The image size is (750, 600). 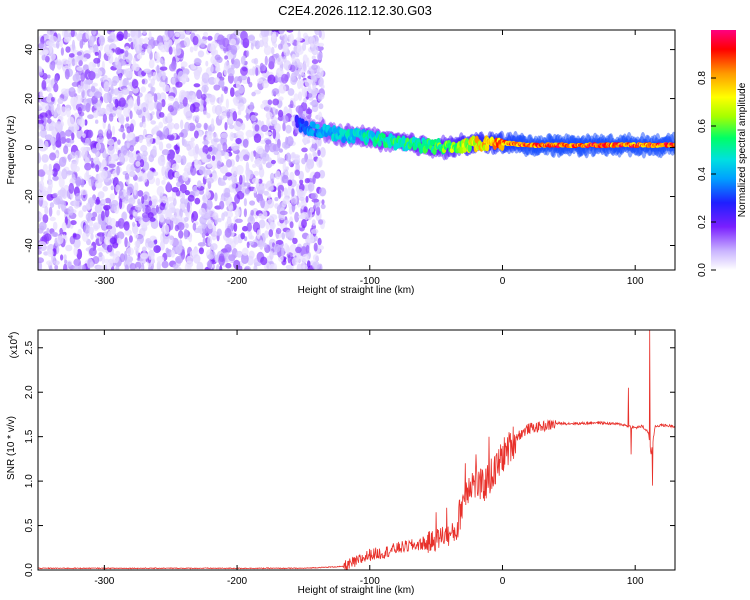 What do you see at coordinates (237, 581) in the screenshot?
I see `bottom-x-tick-label: -200` at bounding box center [237, 581].